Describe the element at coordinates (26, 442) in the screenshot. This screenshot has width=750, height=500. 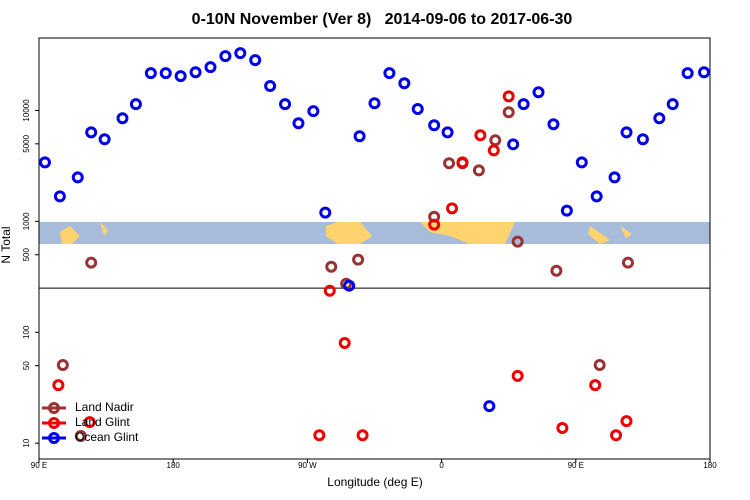
I see `y-tick-label: 10` at that location.